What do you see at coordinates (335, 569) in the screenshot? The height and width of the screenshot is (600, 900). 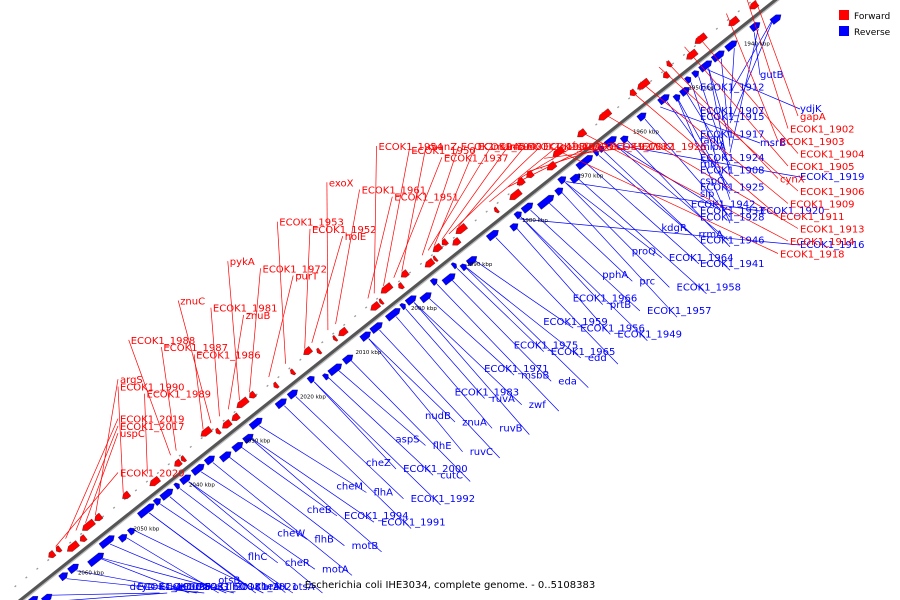 I see `reverse-gene-label: motA` at bounding box center [335, 569].